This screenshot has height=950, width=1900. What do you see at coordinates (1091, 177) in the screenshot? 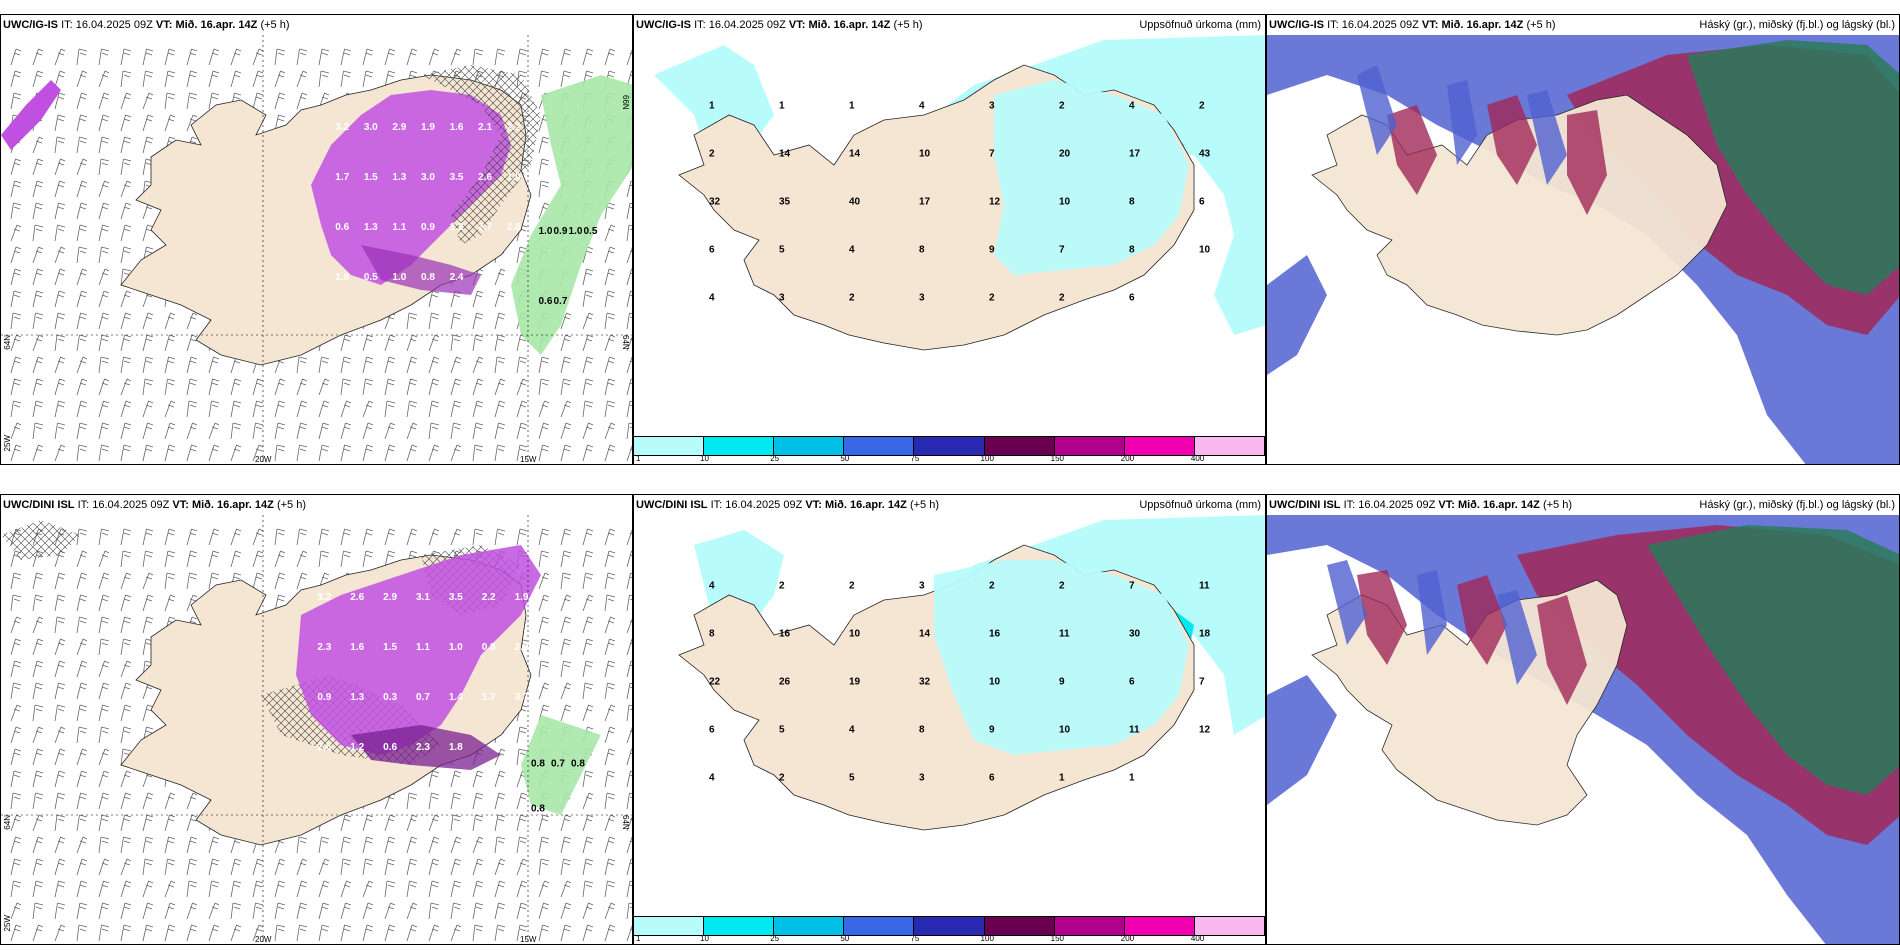
I see `cyan-over-land` at bounding box center [1091, 177].